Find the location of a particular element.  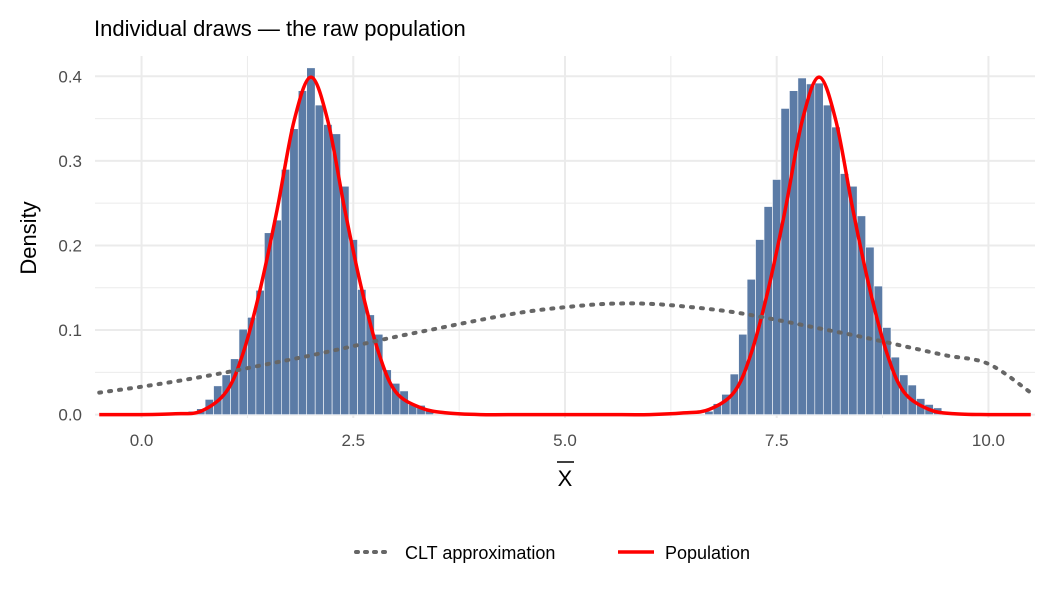

y-tick-label: 0.0 is located at coordinates (70, 415).